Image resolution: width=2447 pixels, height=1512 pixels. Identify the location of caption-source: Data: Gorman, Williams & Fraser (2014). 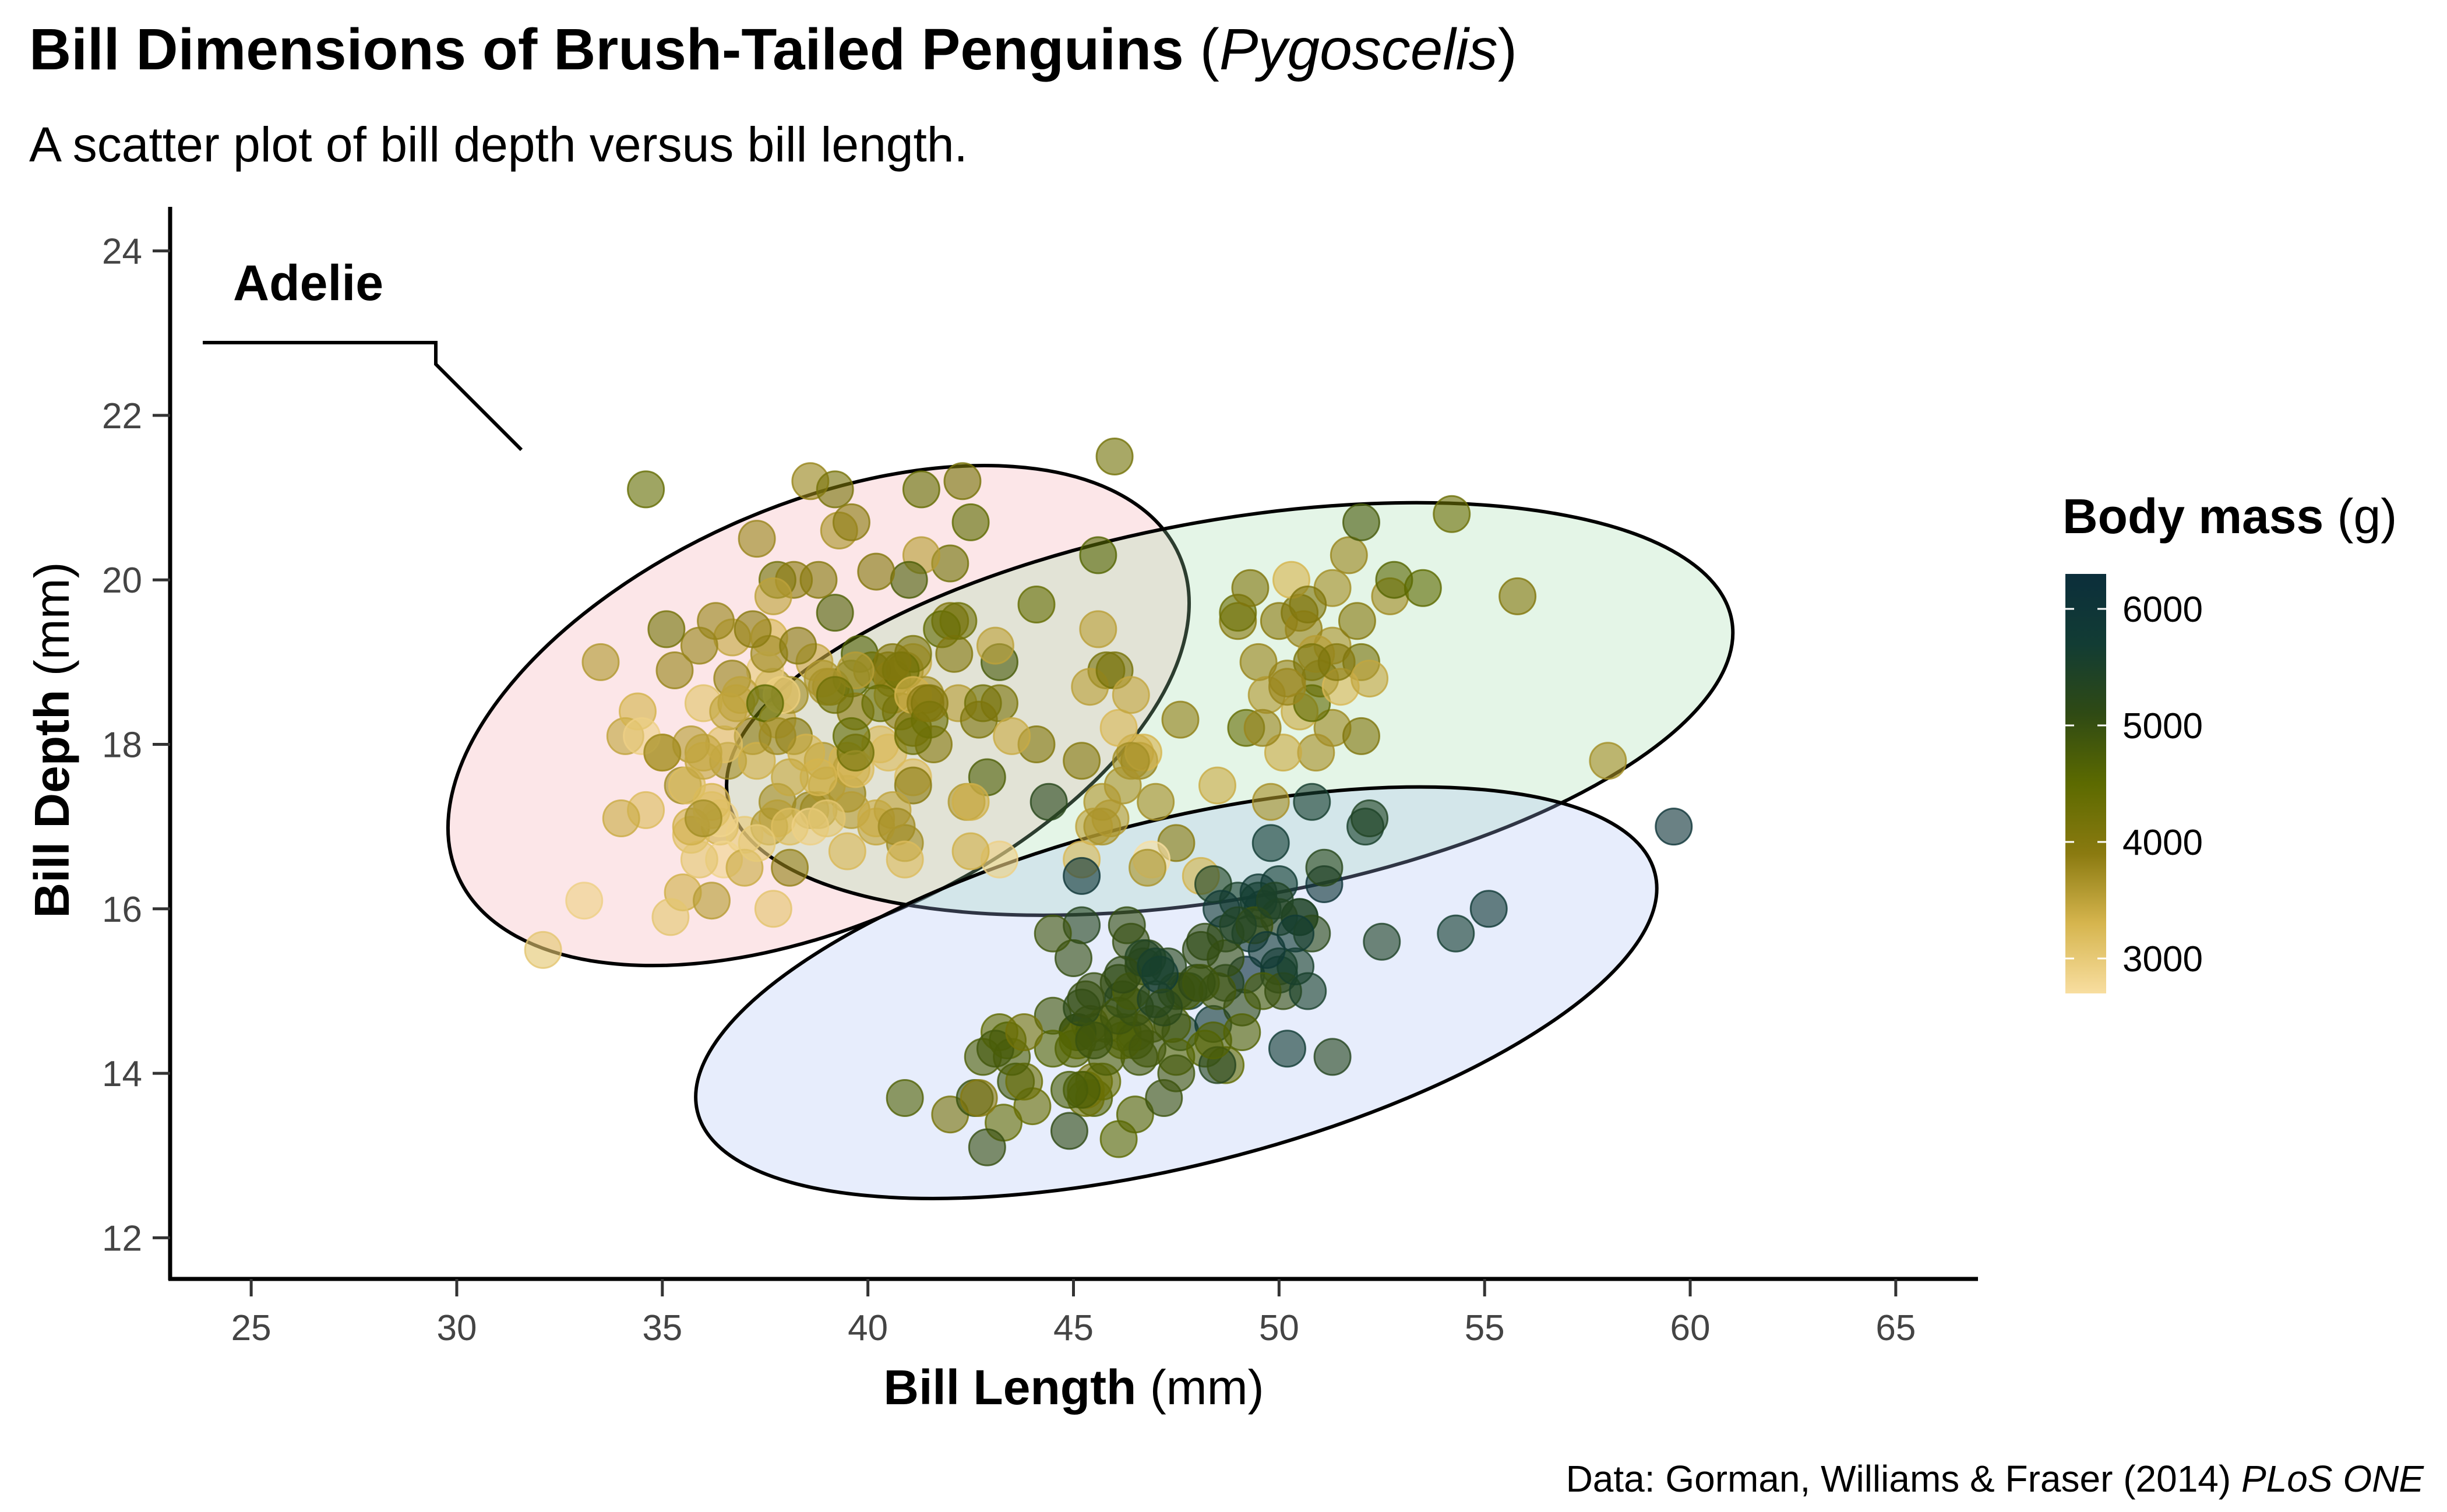
(1903, 1479).